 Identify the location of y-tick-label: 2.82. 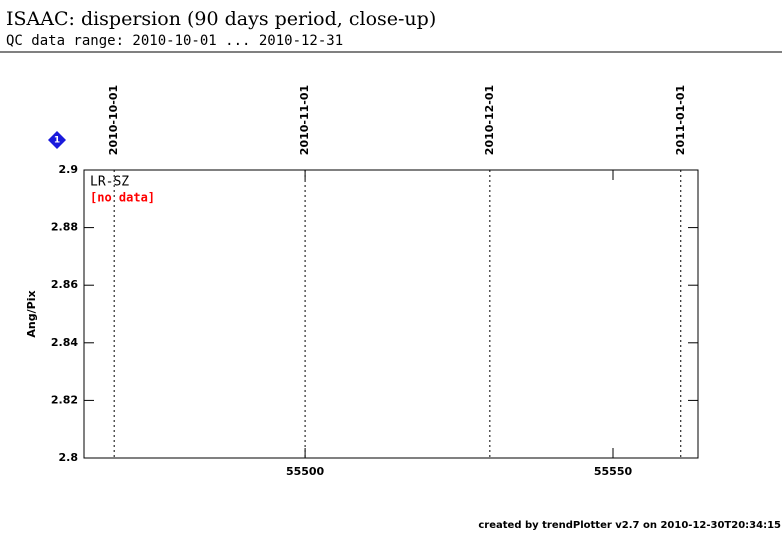
(64, 399).